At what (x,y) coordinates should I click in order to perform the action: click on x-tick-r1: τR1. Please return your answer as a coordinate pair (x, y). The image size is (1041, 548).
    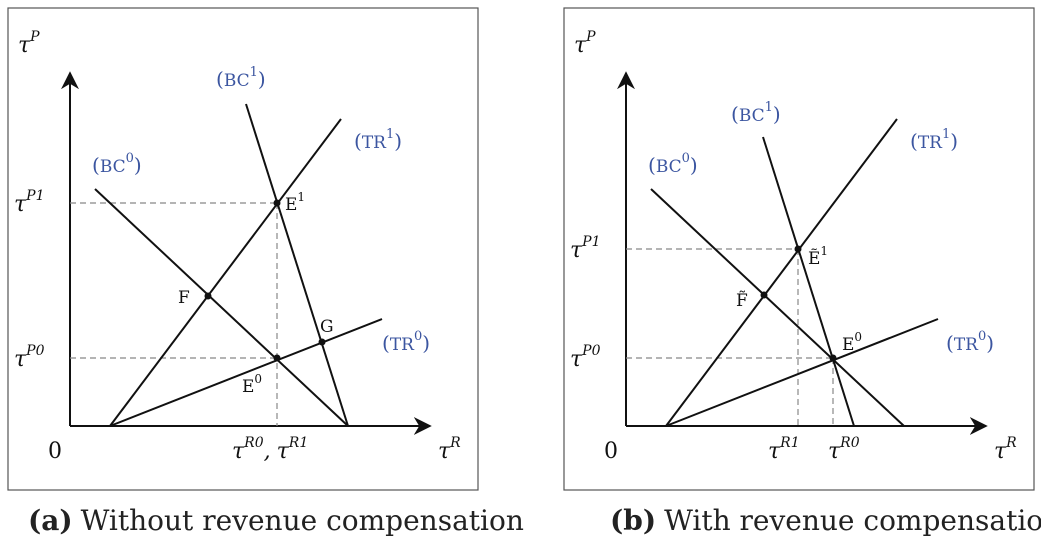
    Looking at the image, I should click on (784, 449).